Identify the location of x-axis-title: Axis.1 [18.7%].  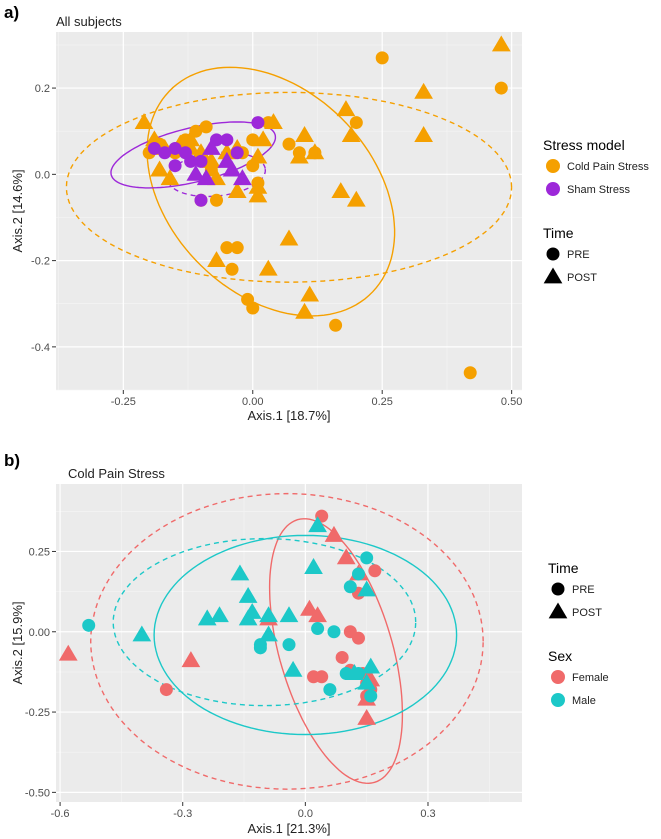
(288, 415).